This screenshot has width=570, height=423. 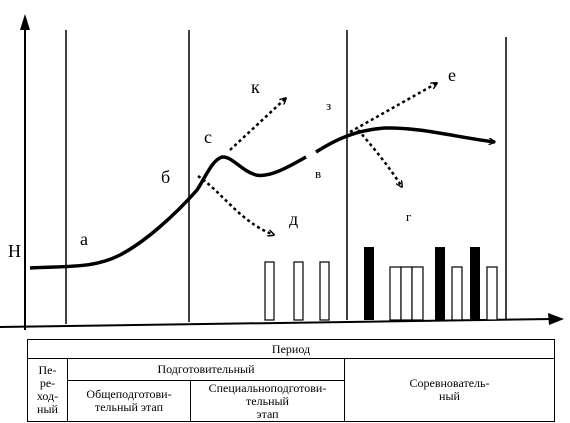 What do you see at coordinates (408, 216) in the screenshot?
I see `label-g: г` at bounding box center [408, 216].